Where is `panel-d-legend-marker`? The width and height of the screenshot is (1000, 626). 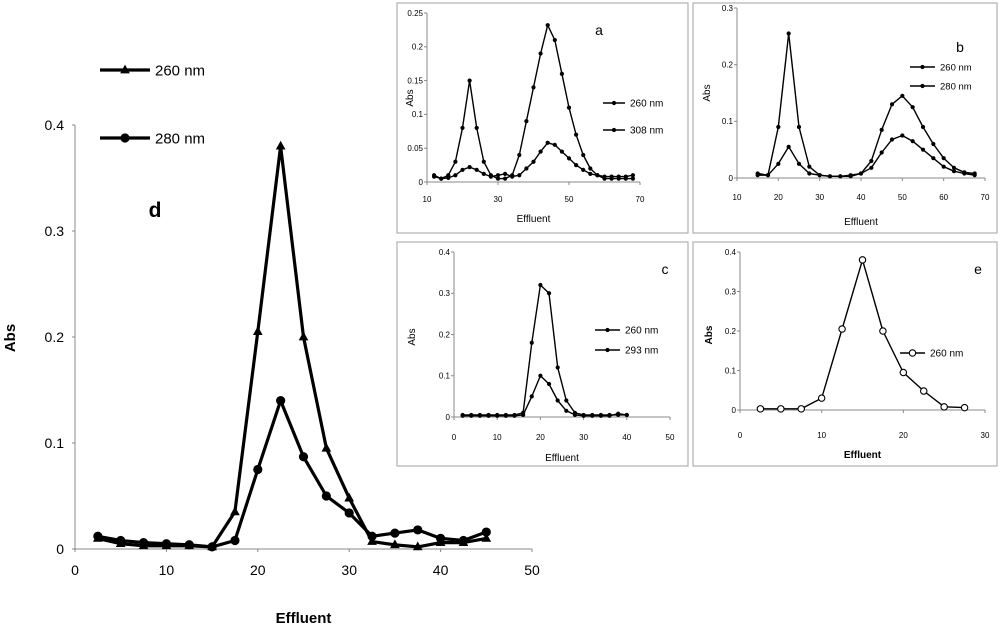
panel-d-legend-marker is located at coordinates (125, 69).